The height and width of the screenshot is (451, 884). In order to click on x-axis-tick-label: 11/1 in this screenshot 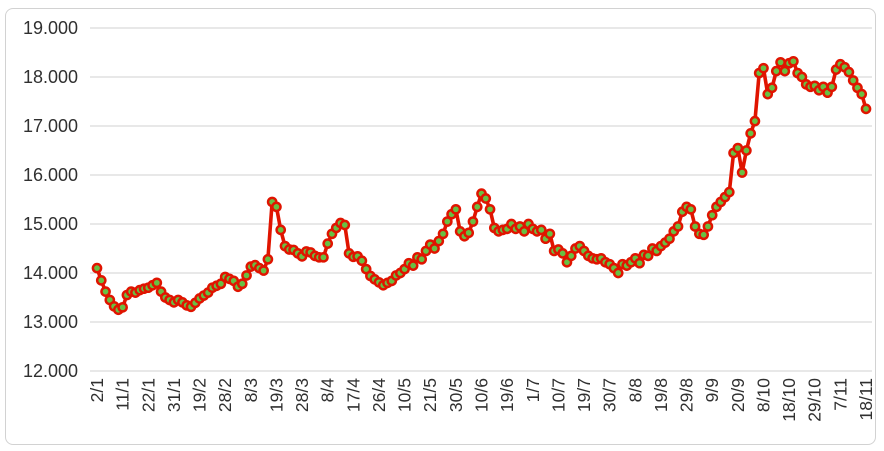, I will do `click(123, 394)`.